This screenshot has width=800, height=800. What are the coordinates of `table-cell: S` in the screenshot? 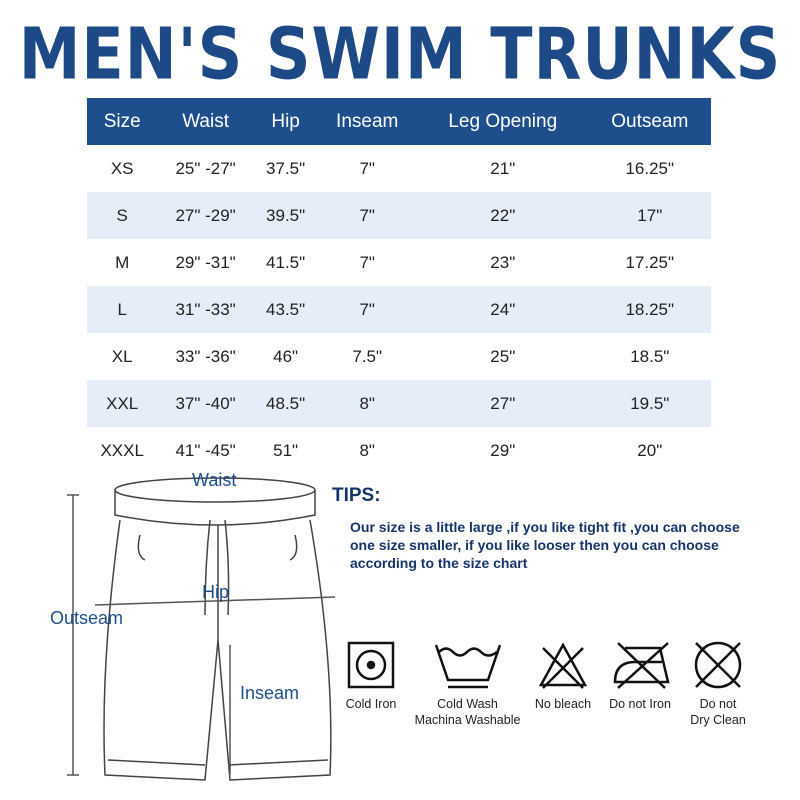 It's located at (122, 215).